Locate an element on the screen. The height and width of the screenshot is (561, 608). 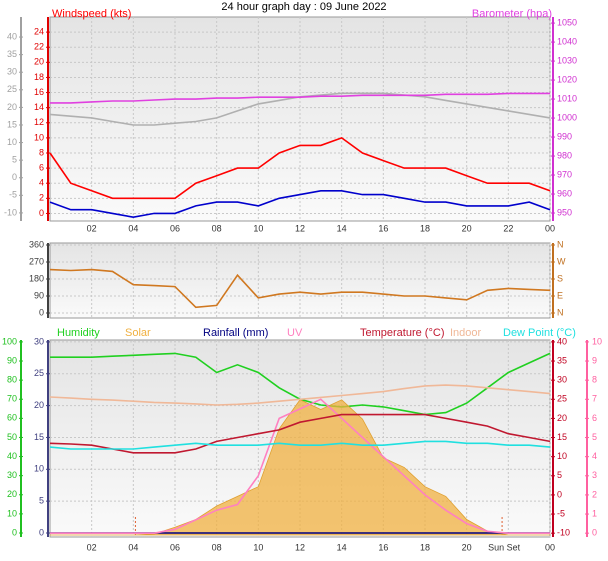
y-tick-label: 950 is located at coordinates (564, 212).